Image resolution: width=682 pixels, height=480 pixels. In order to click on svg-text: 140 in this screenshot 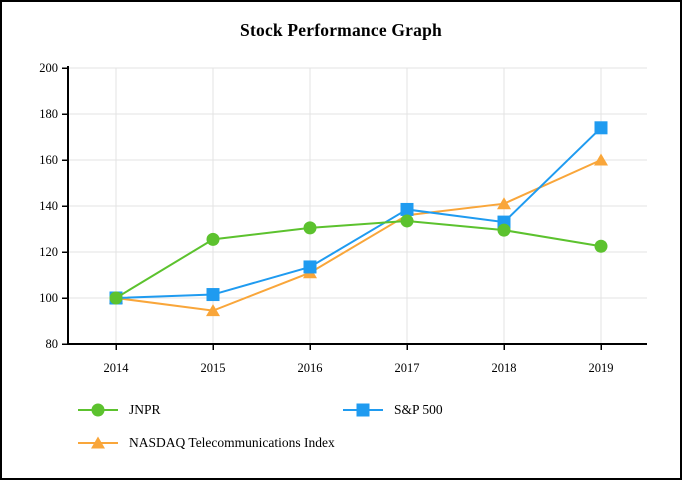, I will do `click(48, 206)`.